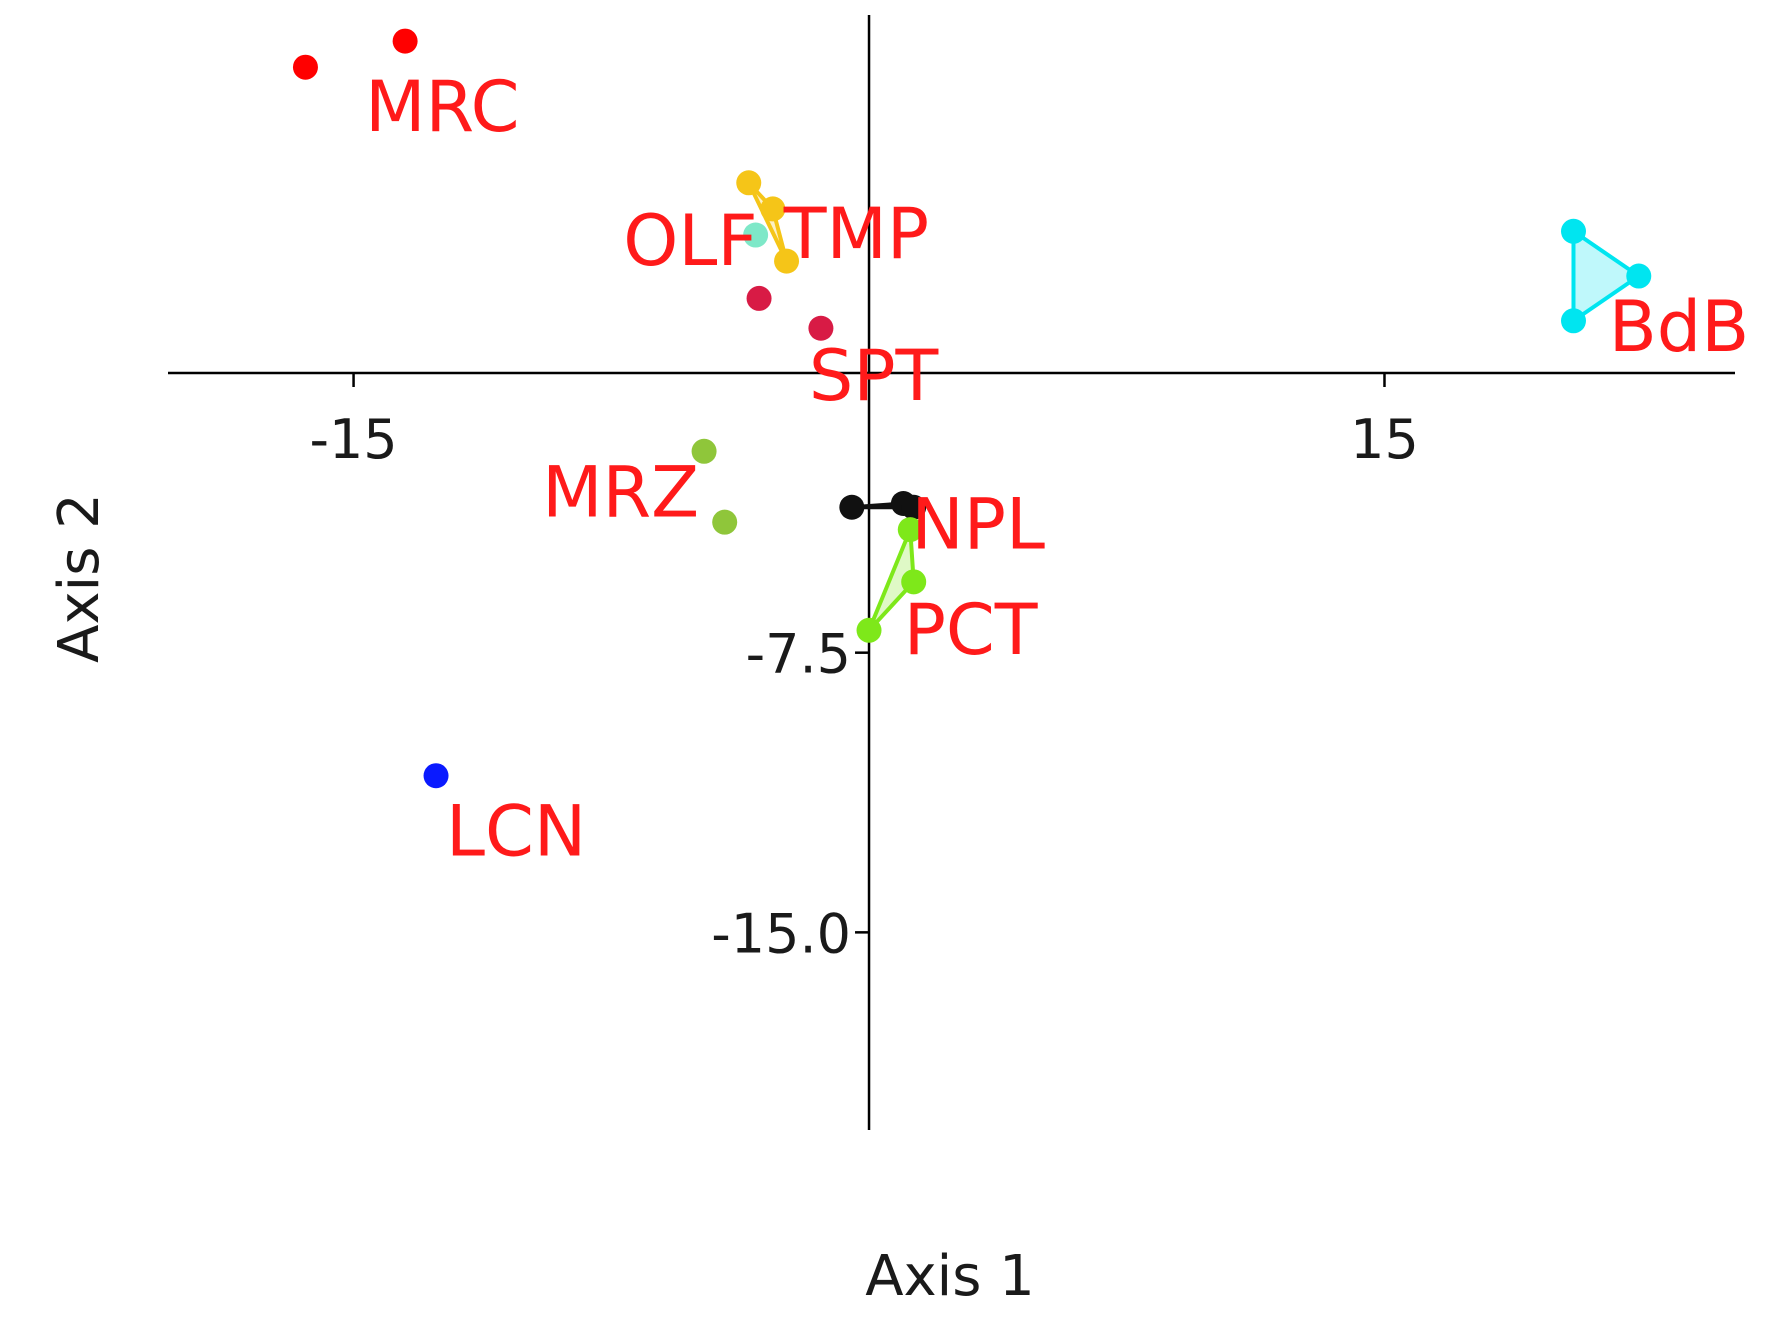  What do you see at coordinates (874, 376) in the screenshot?
I see `group-label-spt: SPT` at bounding box center [874, 376].